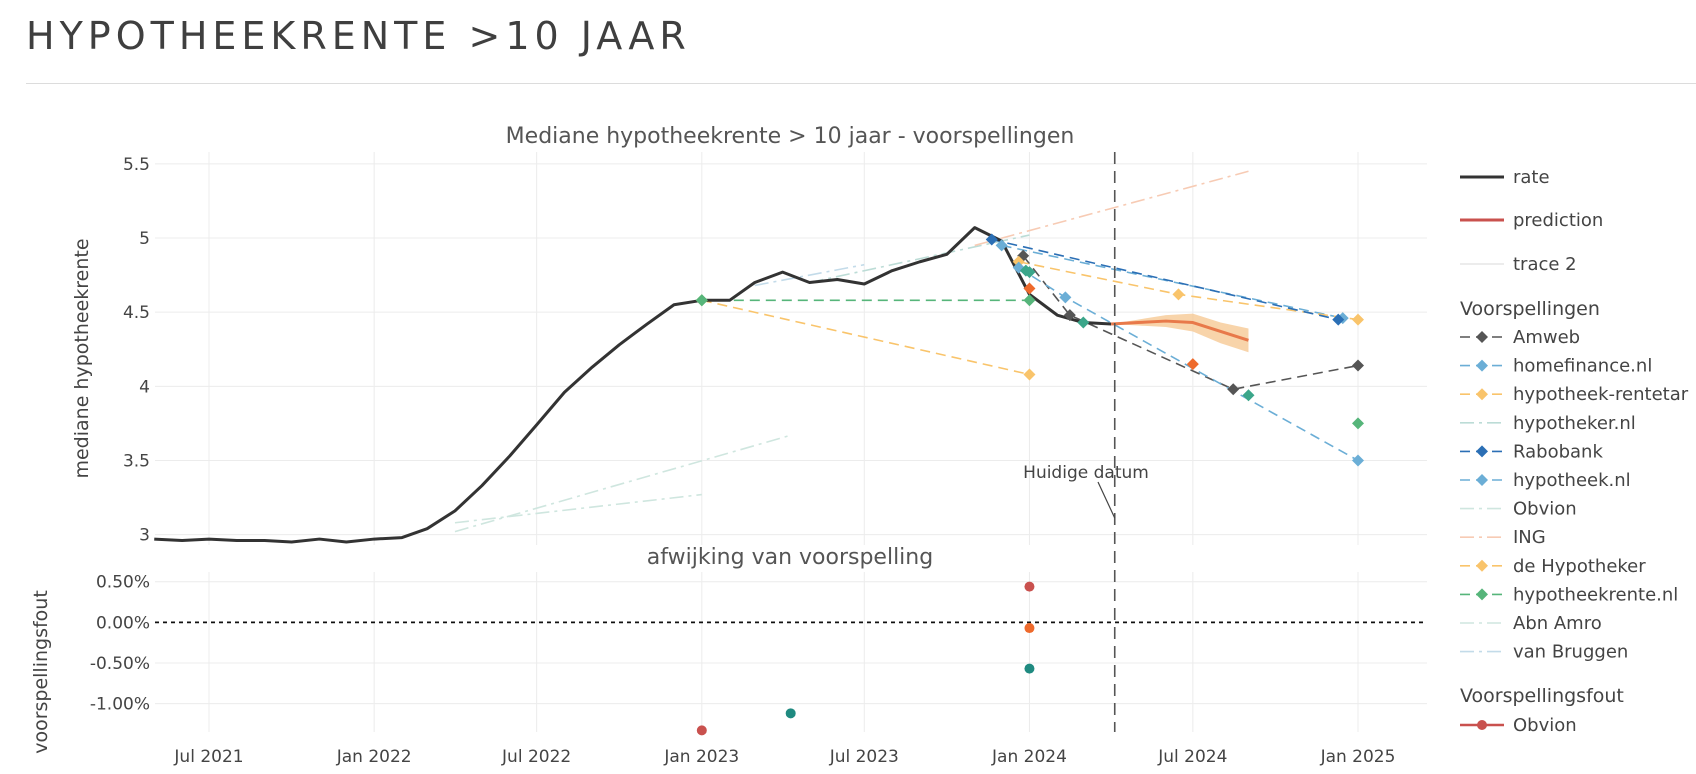 This screenshot has width=1696, height=774. I want to click on x-tick-label: Jul 2022, so click(536, 757).